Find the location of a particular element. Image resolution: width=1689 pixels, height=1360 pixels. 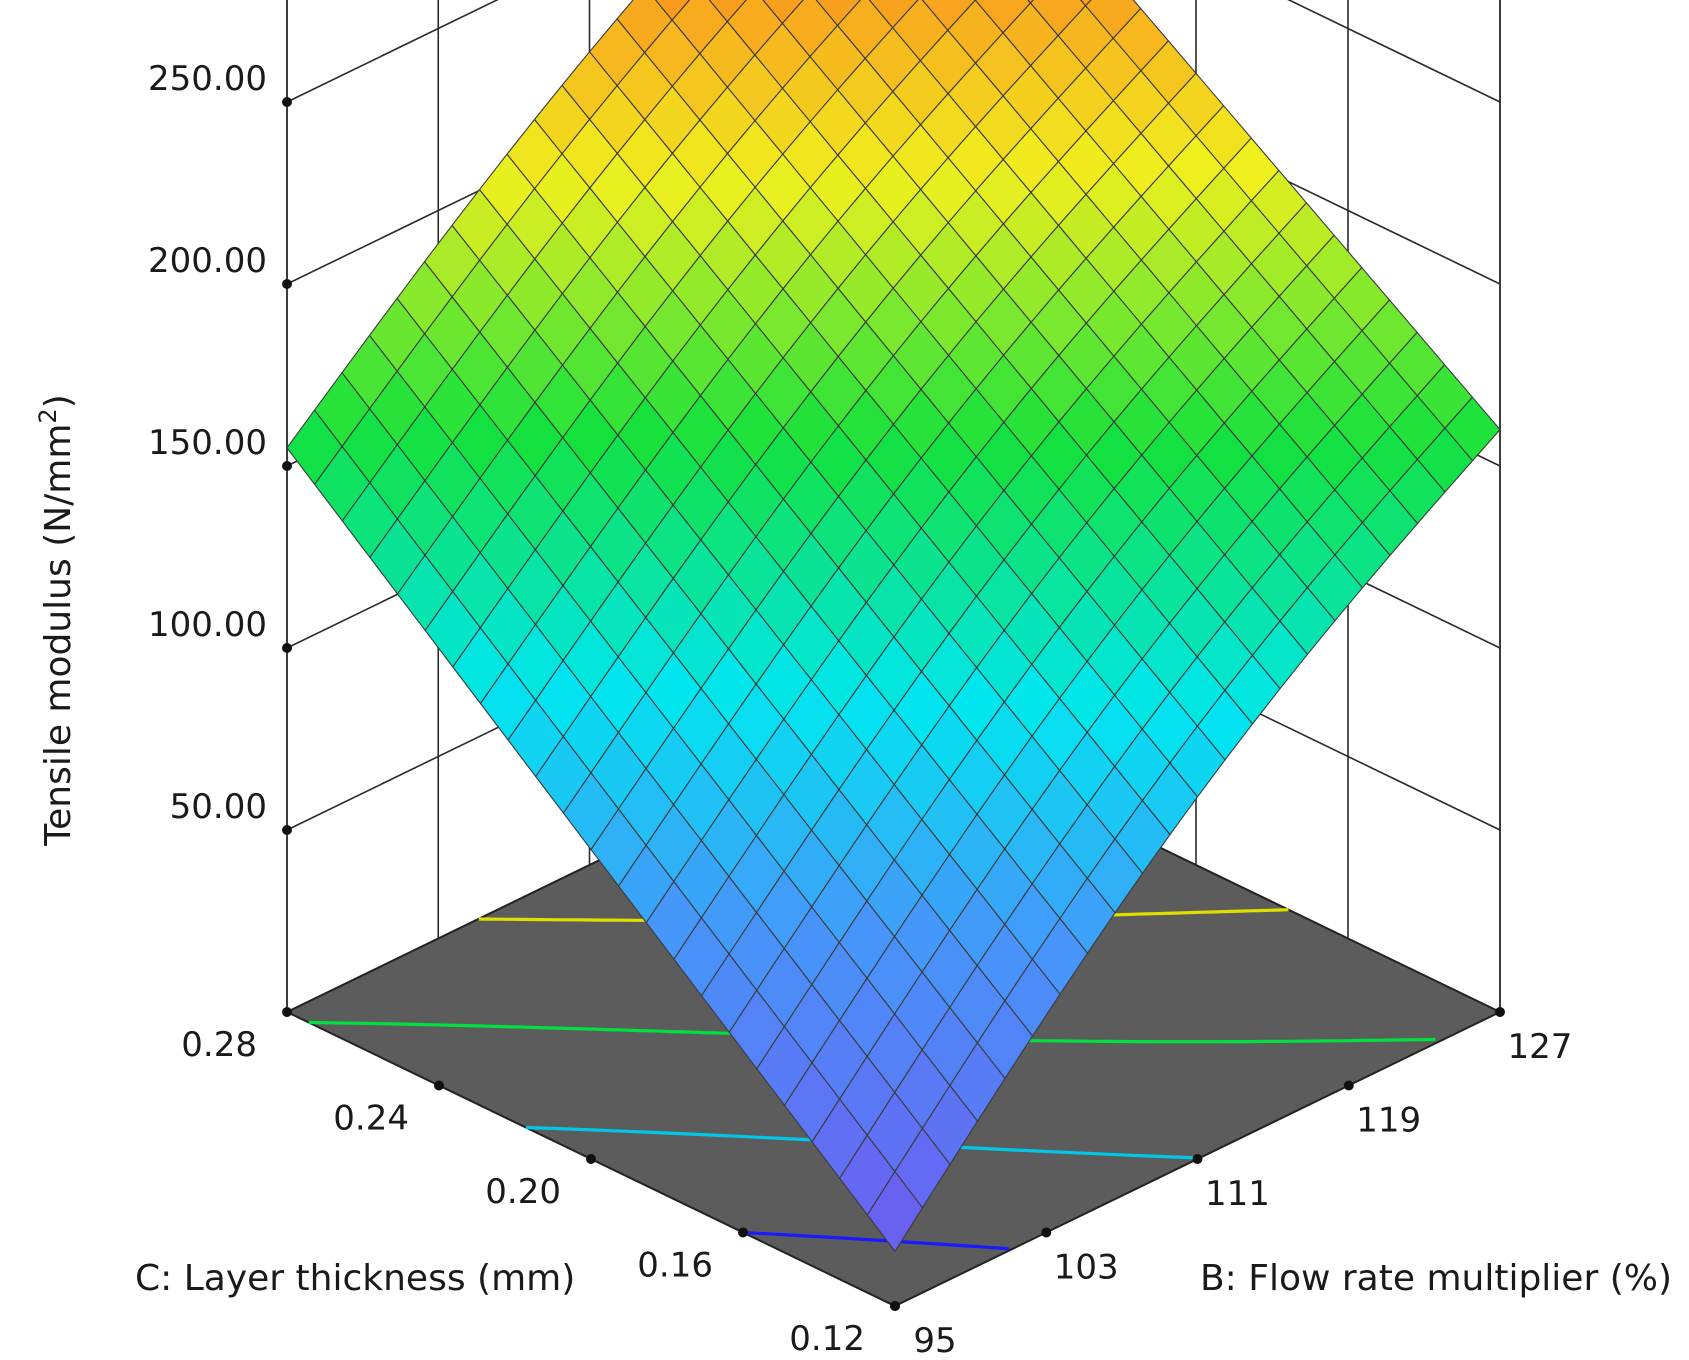

y-tick-label: 0.20 is located at coordinates (523, 1192).